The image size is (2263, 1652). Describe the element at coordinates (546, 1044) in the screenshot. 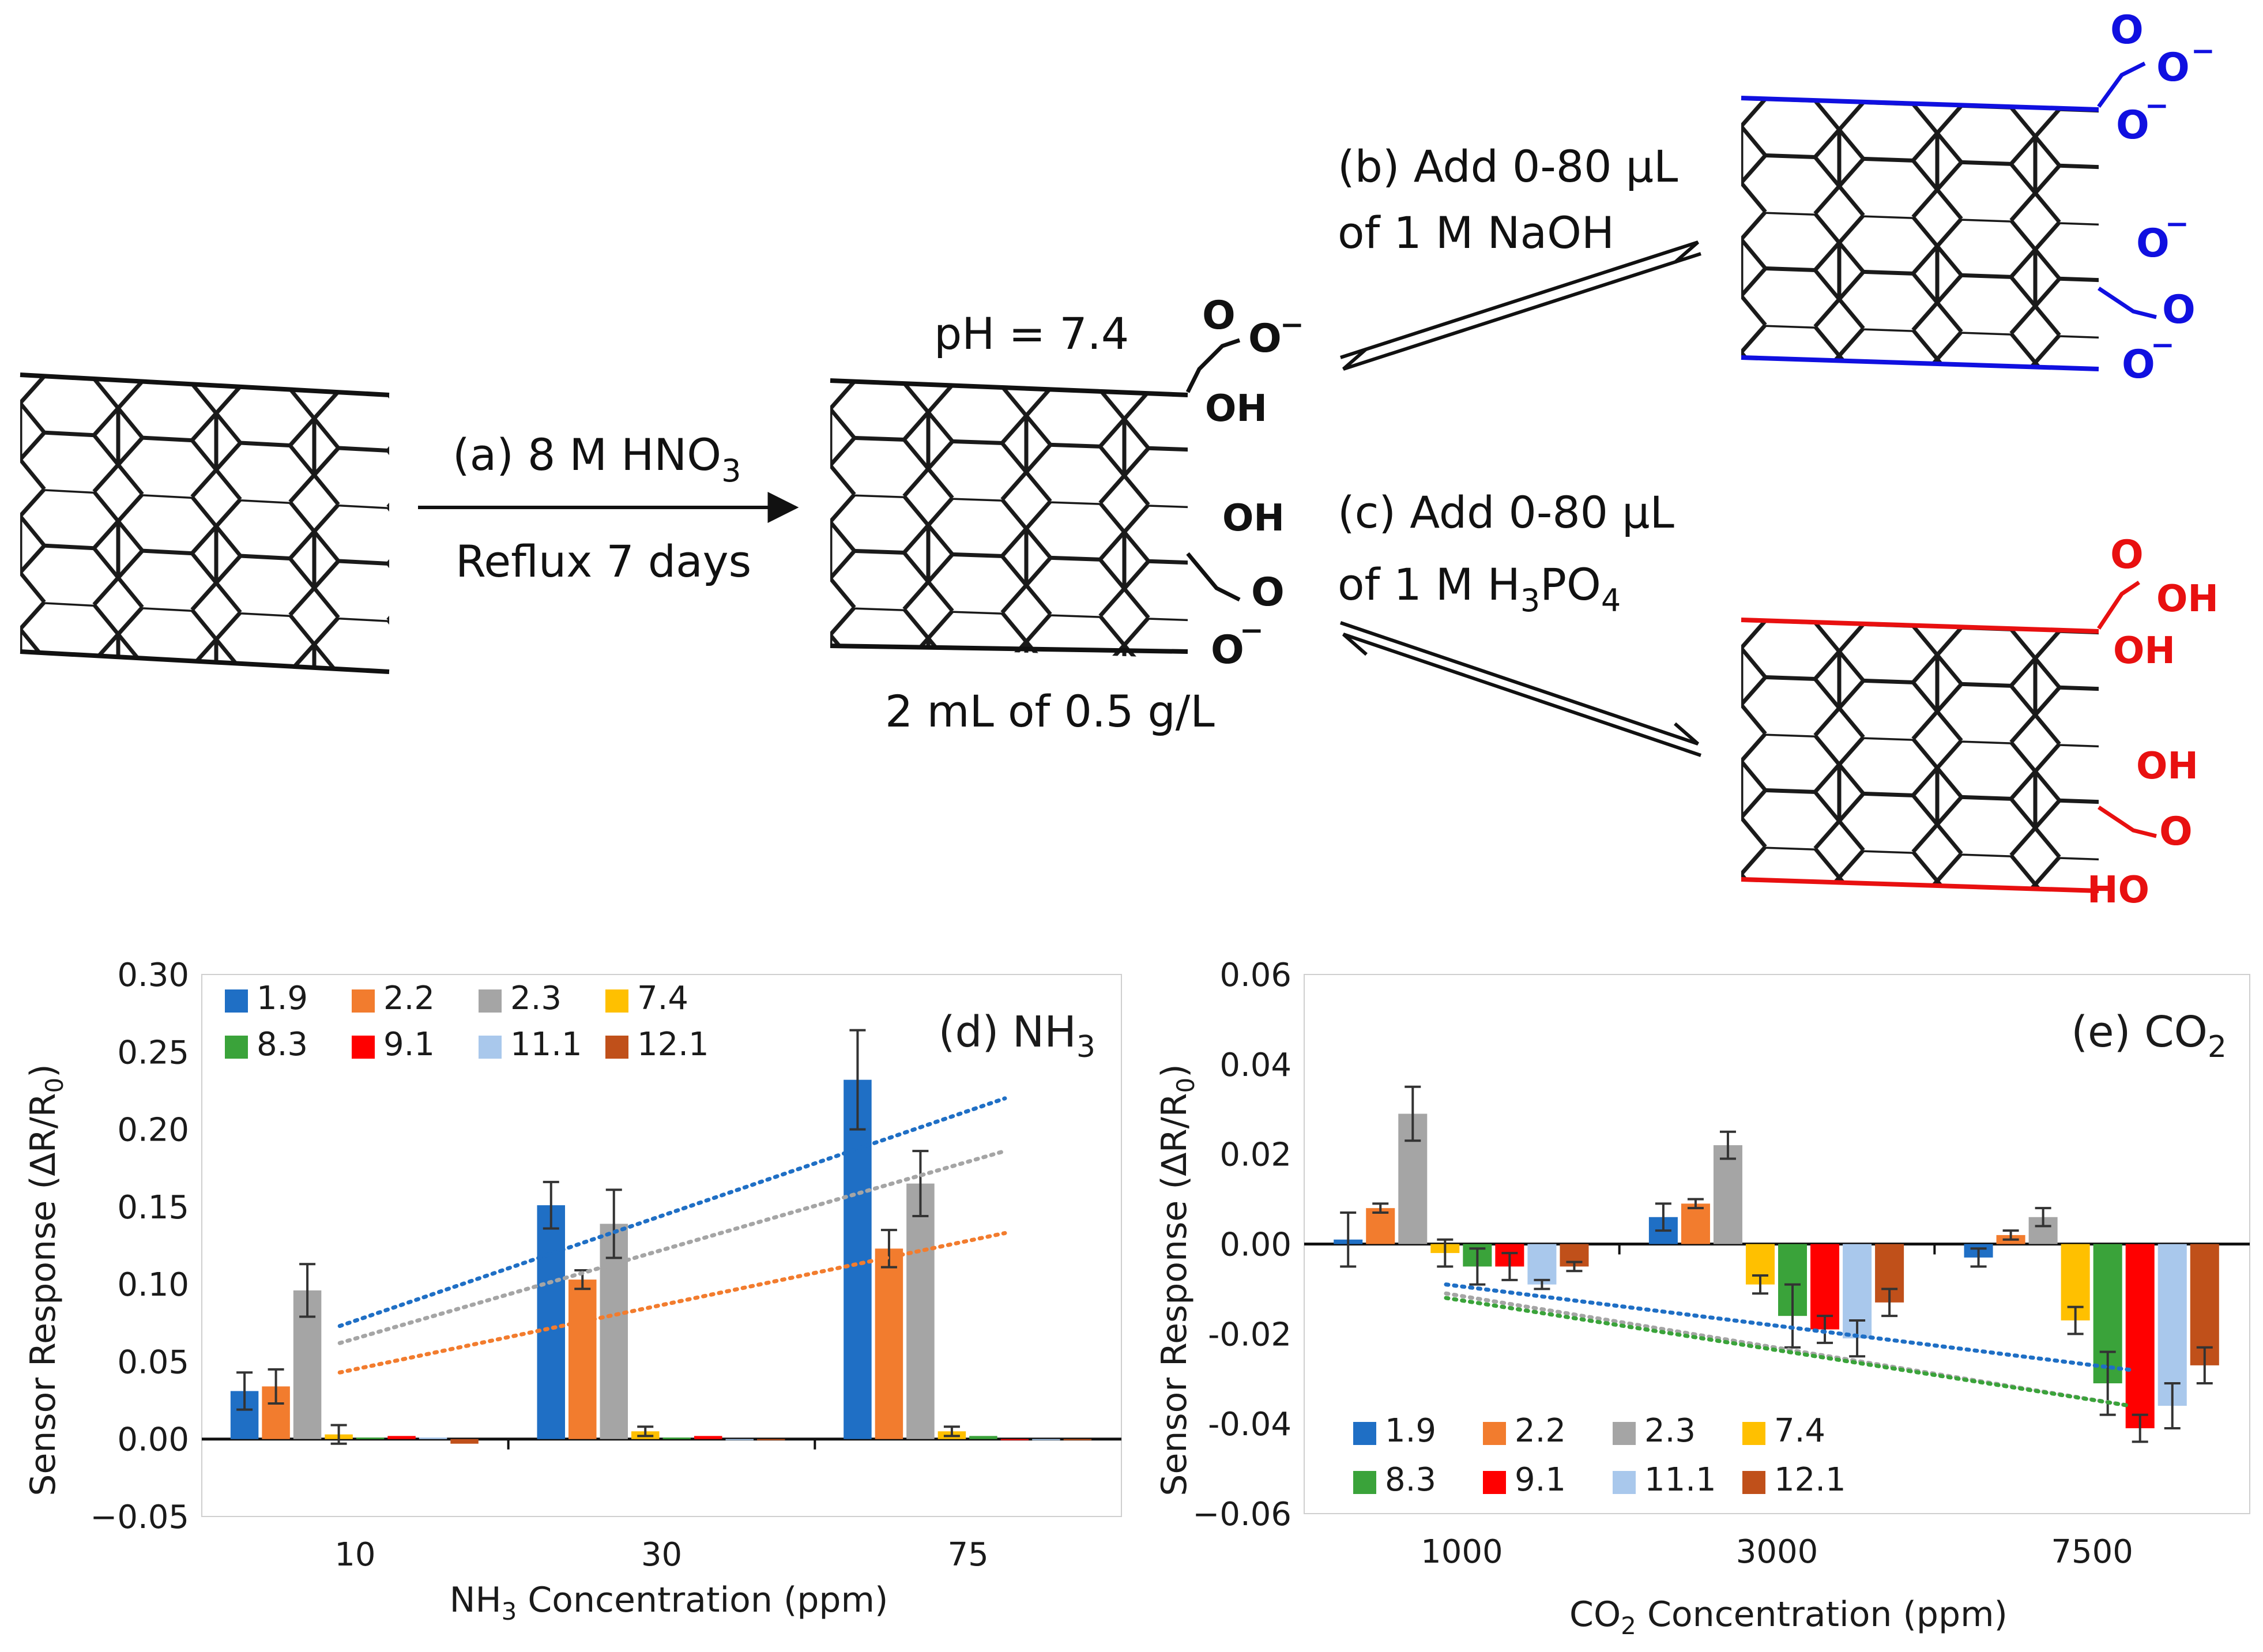

I see `nh3-legend-label-11.1: 11.1` at that location.